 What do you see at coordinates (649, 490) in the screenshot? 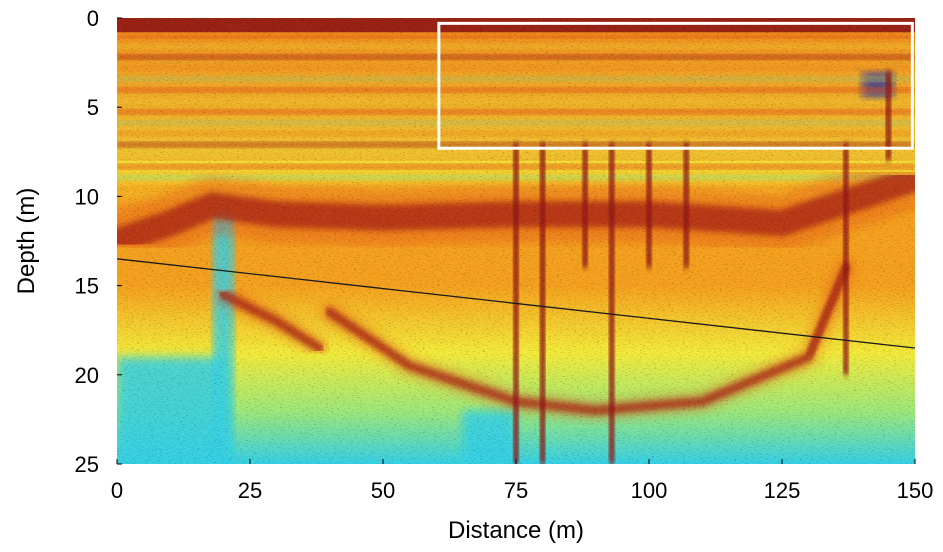
I see `x-tick-label: 100` at bounding box center [649, 490].